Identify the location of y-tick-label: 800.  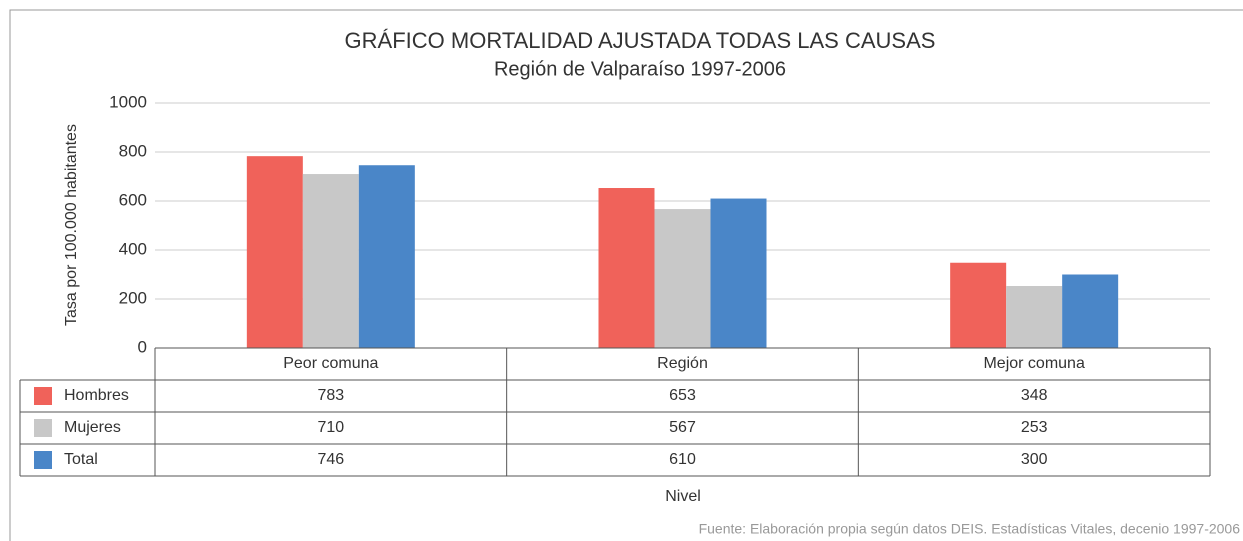
(133, 150).